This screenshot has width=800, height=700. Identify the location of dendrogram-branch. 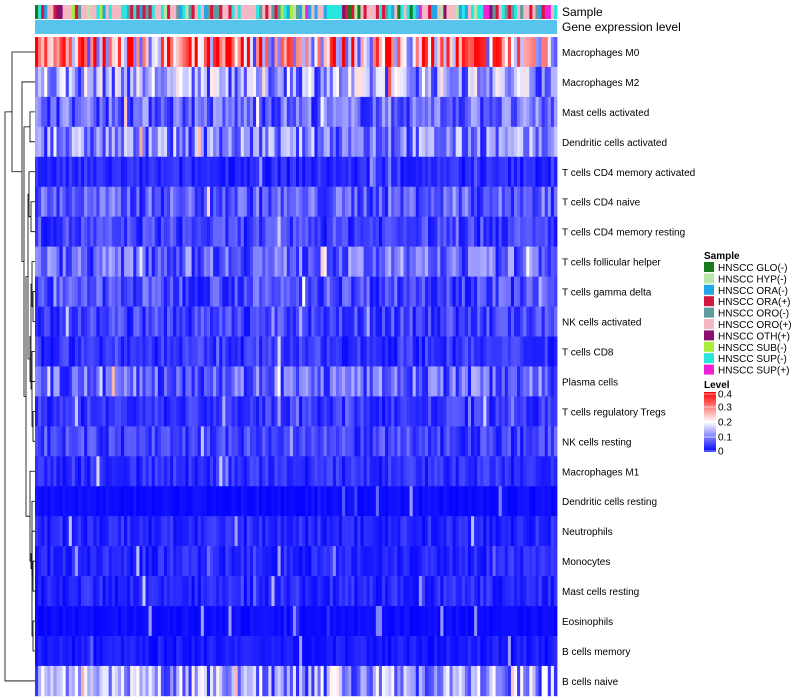
(32, 217).